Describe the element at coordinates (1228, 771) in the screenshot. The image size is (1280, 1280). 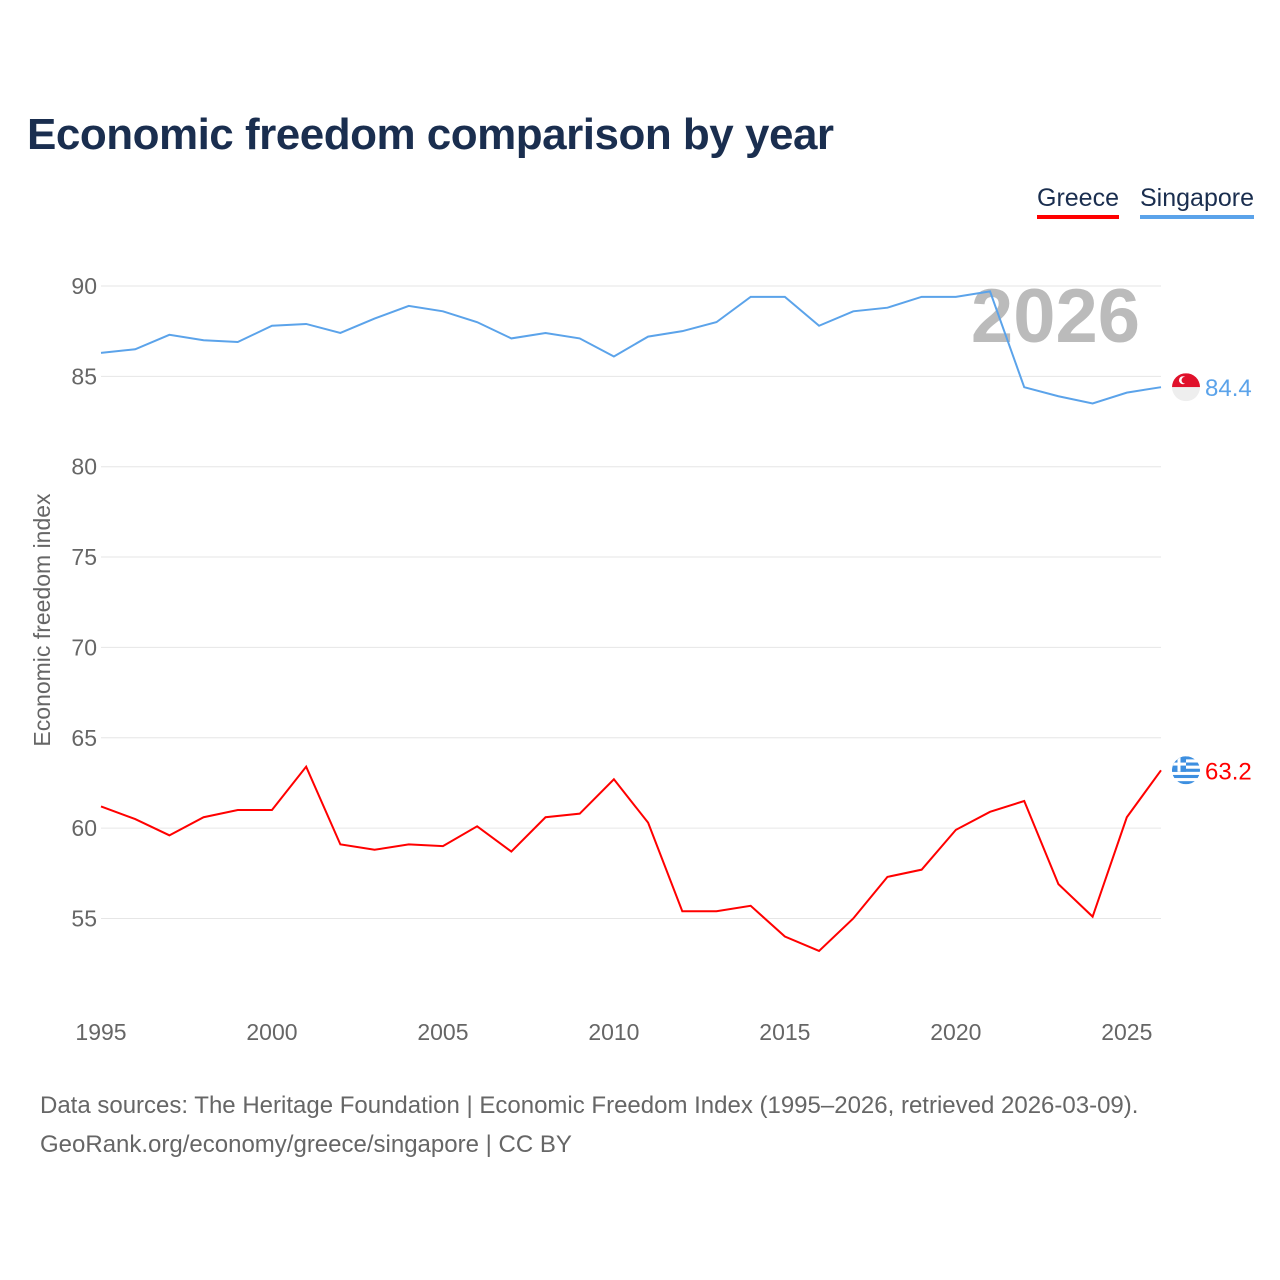
I see `end-label-greece: 63.2` at that location.